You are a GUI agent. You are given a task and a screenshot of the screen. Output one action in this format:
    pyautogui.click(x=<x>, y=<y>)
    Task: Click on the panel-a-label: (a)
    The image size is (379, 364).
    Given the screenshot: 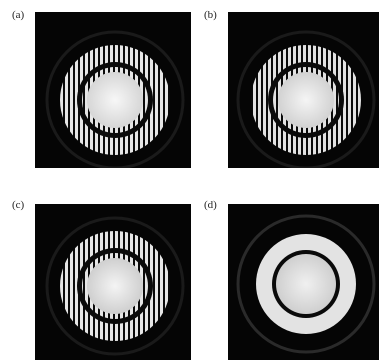 What is the action you would take?
    pyautogui.click(x=18, y=15)
    